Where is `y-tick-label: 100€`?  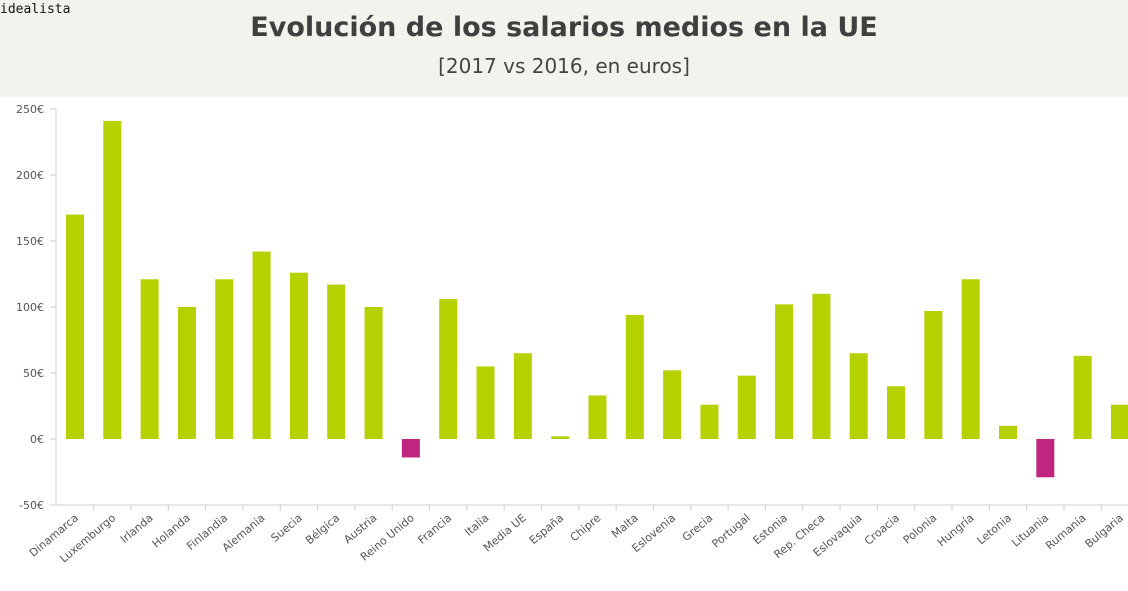
y-tick-label: 100€ is located at coordinates (30, 307).